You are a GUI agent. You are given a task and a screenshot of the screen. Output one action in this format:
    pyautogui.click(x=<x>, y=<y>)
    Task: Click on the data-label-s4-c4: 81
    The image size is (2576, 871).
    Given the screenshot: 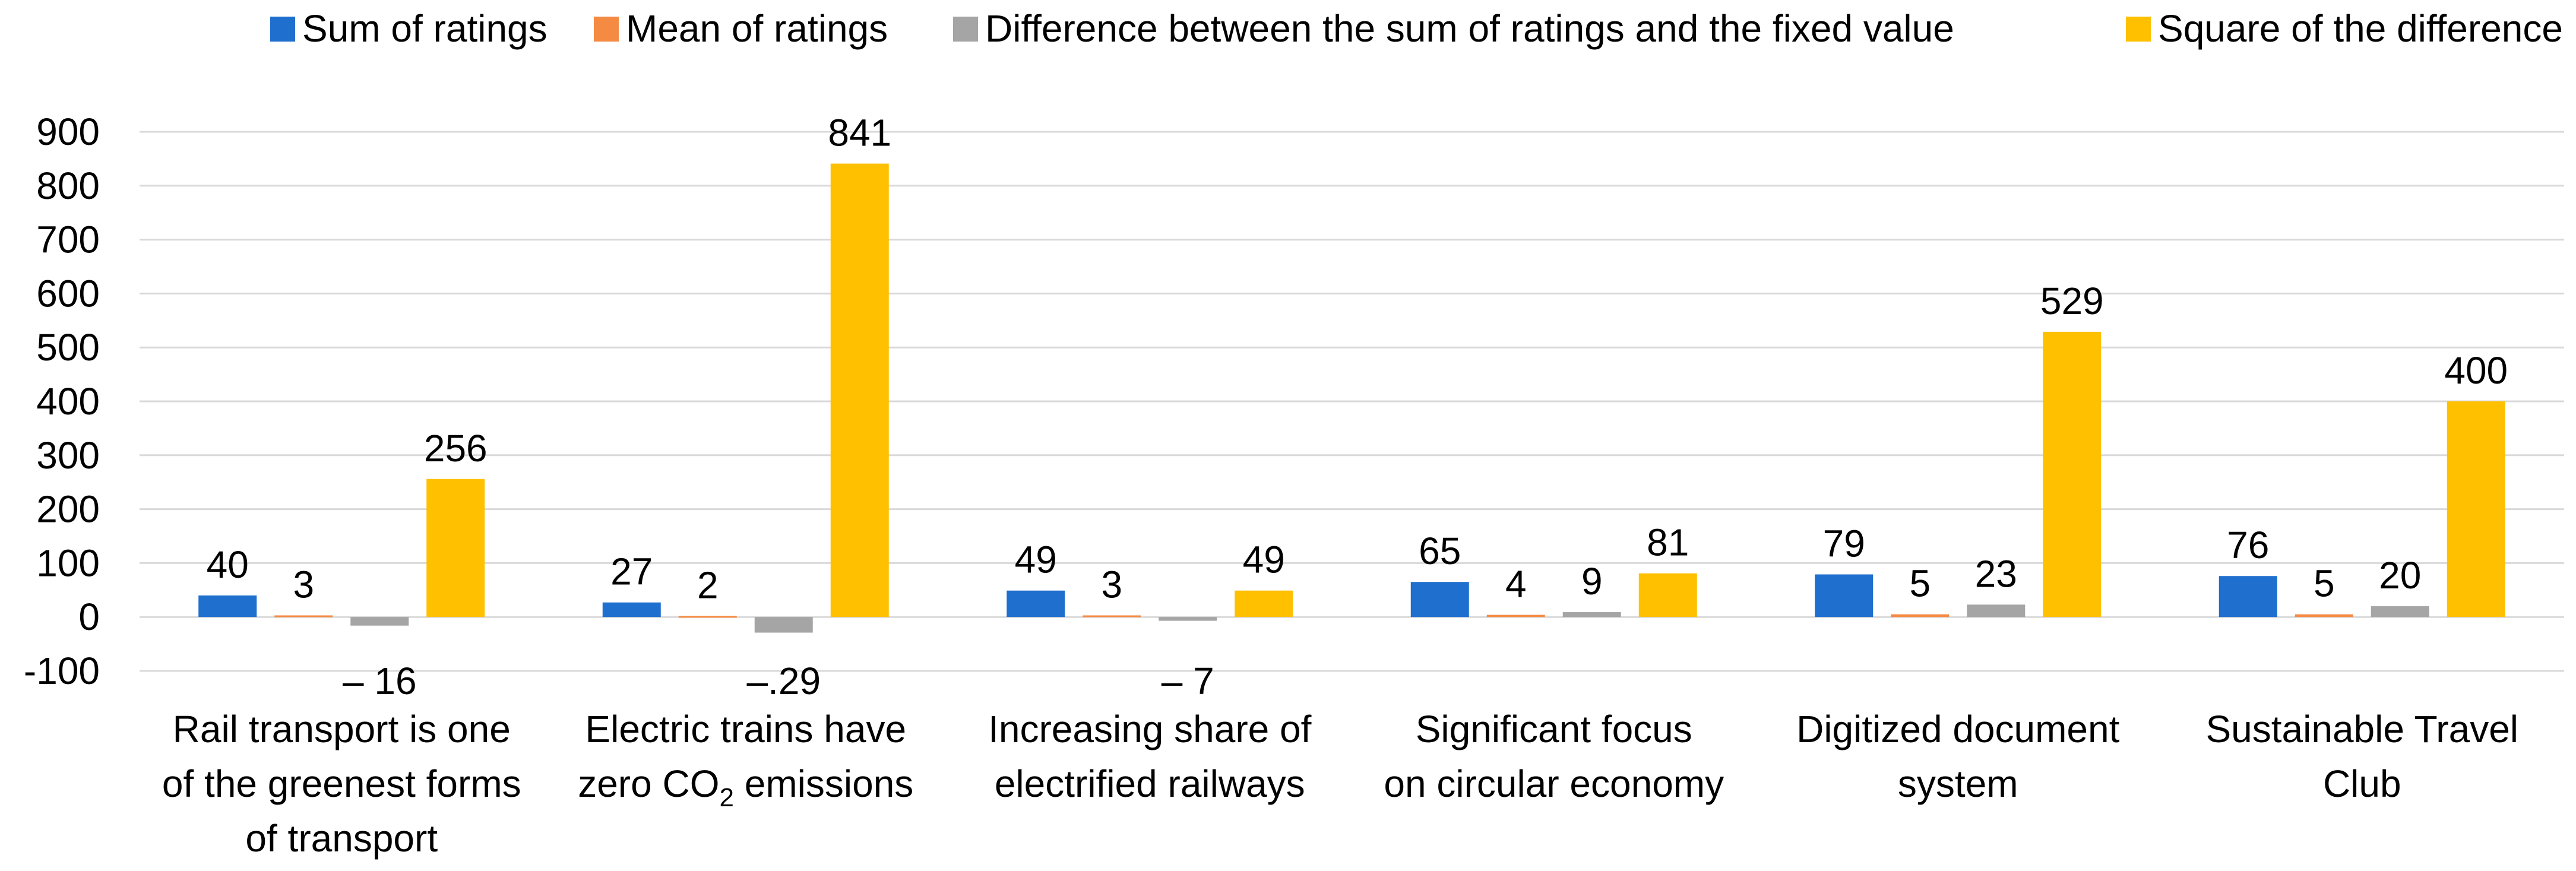 What is the action you would take?
    pyautogui.click(x=1668, y=542)
    